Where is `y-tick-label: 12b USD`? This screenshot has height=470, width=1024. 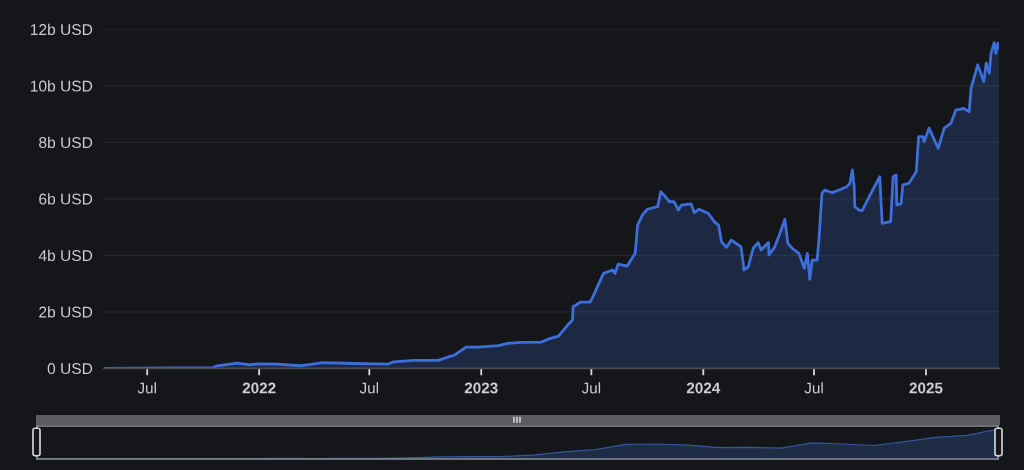
y-tick-label: 12b USD is located at coordinates (61, 29).